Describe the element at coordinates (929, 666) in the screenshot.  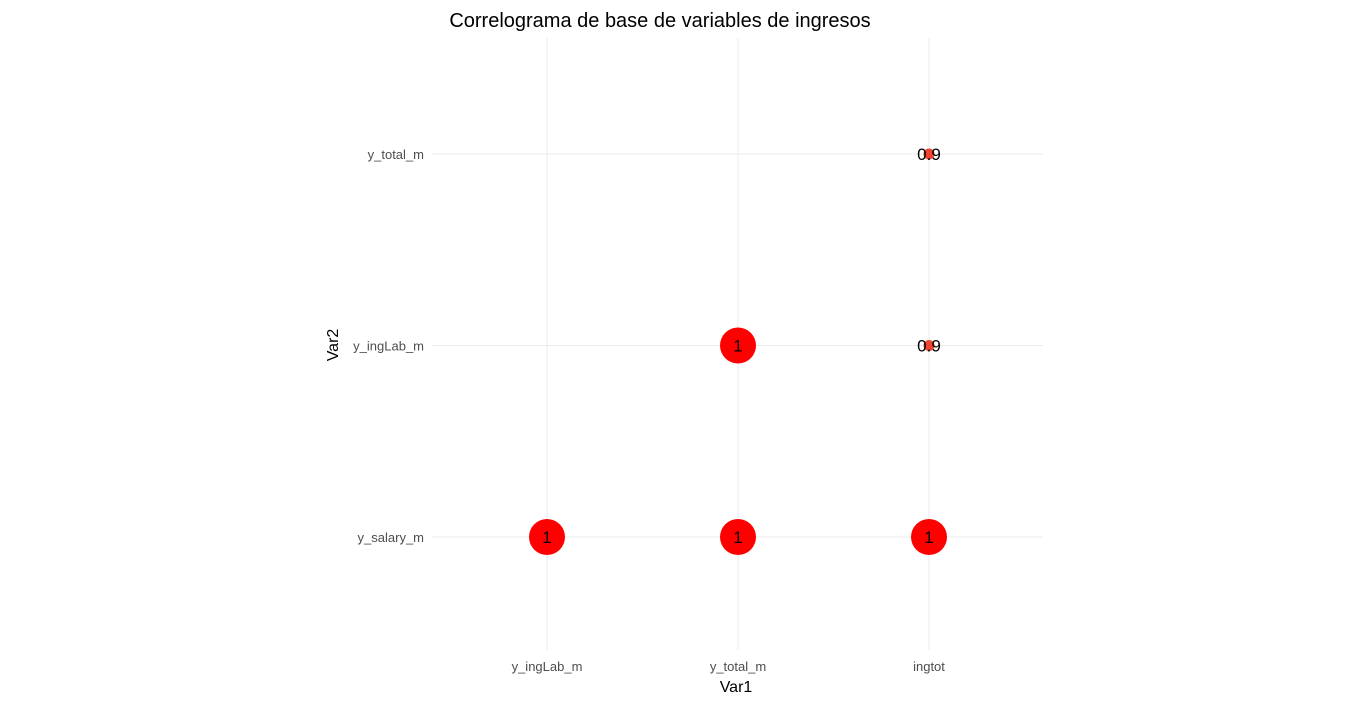
I see `x-tick-label: ingtot` at that location.